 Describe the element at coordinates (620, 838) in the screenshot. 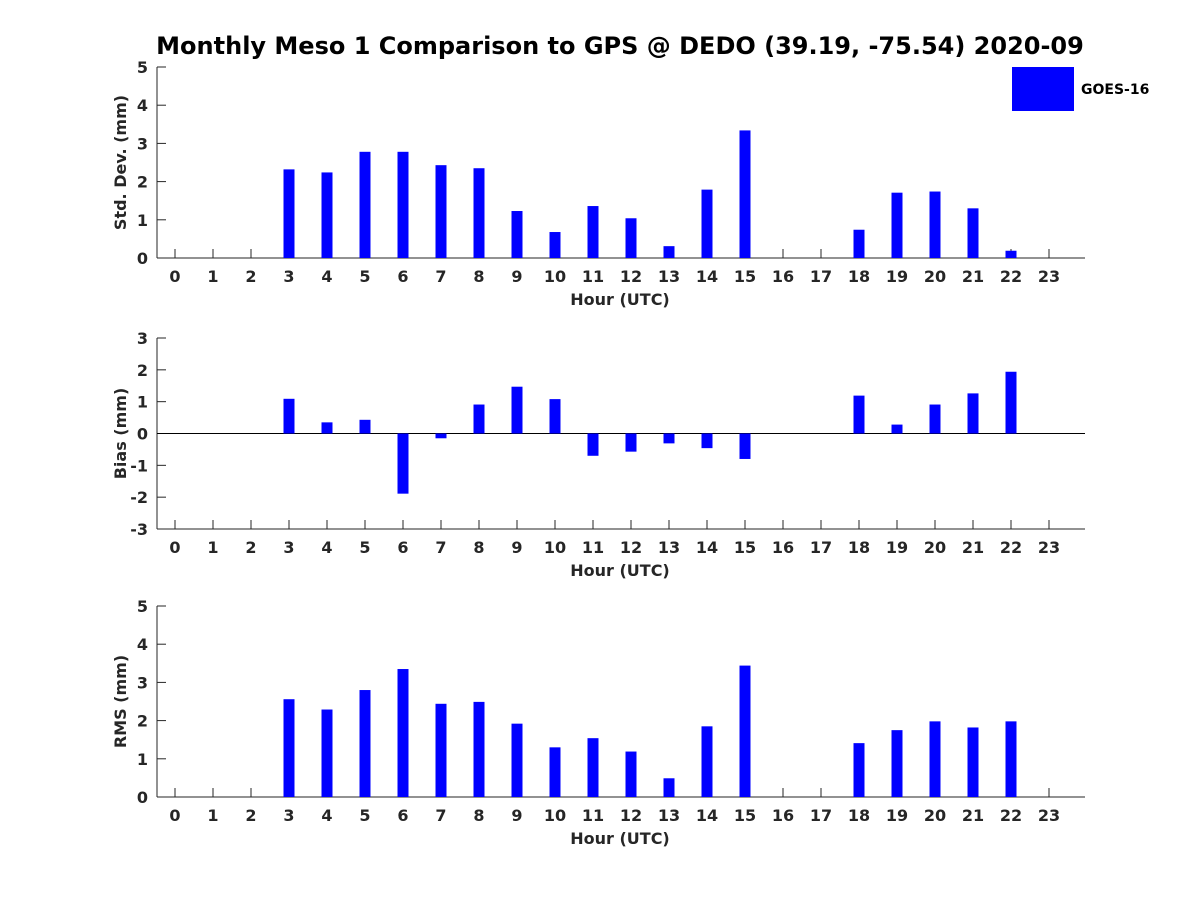

I see `x-axis-label: Hour (UTC)` at that location.